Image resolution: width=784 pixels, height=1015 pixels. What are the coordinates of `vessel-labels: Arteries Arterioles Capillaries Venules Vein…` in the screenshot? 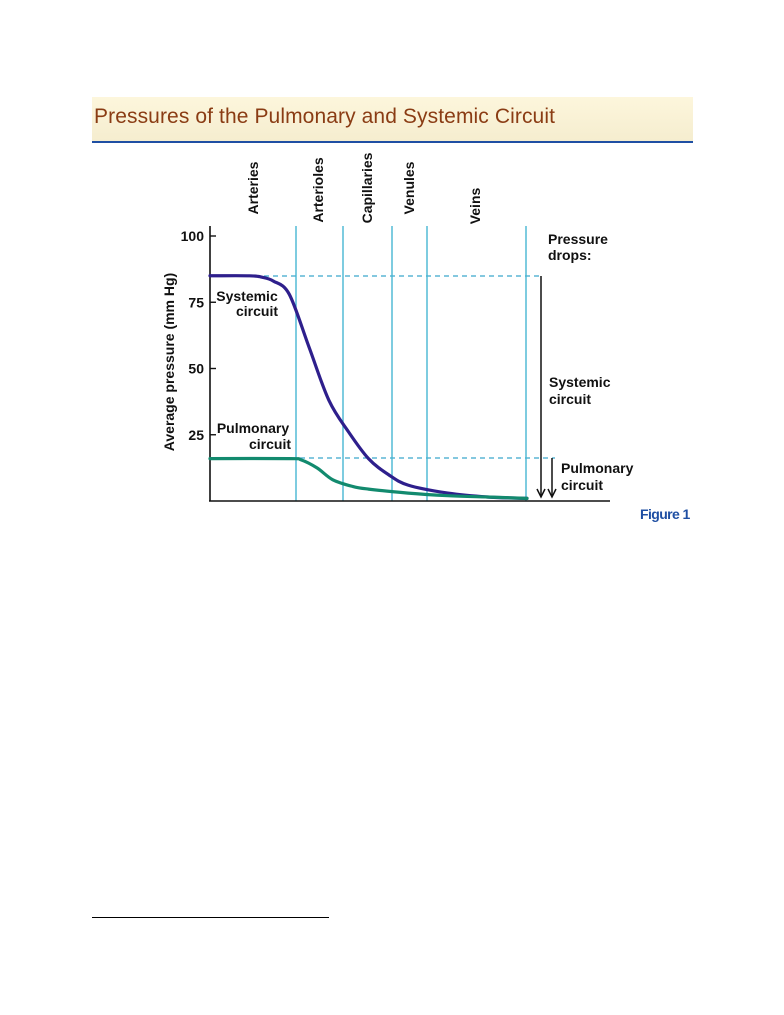 It's located at (364, 188).